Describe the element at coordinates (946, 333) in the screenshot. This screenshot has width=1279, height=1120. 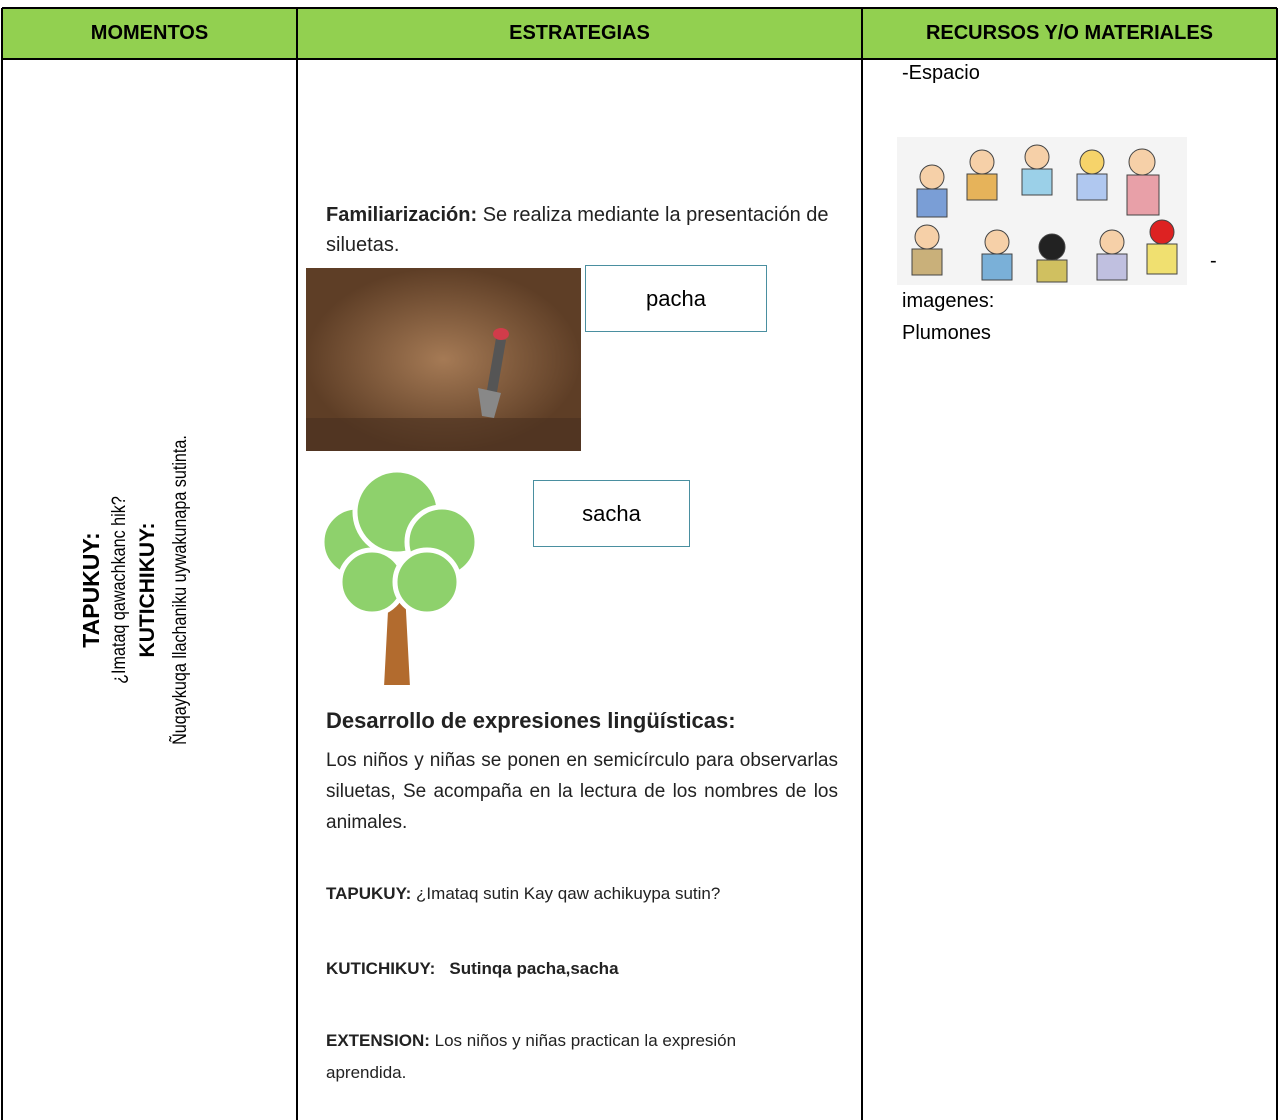
I see `item: Plumones` at that location.